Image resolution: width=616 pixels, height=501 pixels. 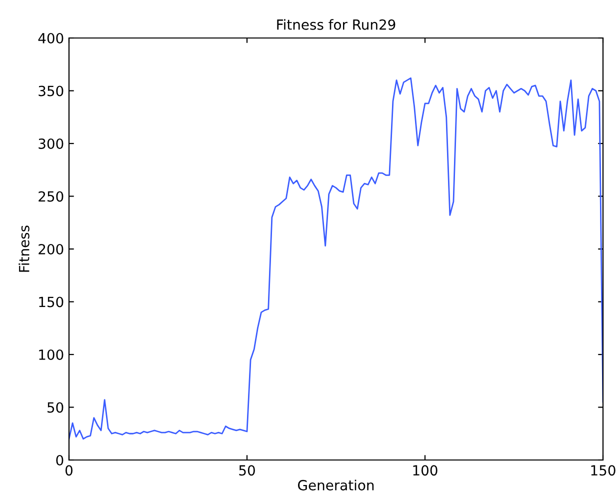 What do you see at coordinates (425, 470) in the screenshot?
I see `x-tick-label: 100` at bounding box center [425, 470].